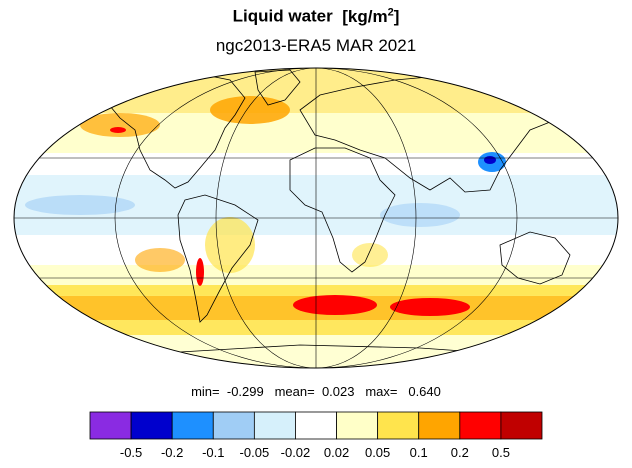 This screenshot has height=468, width=632. I want to click on max-value: 0.640, so click(424, 391).